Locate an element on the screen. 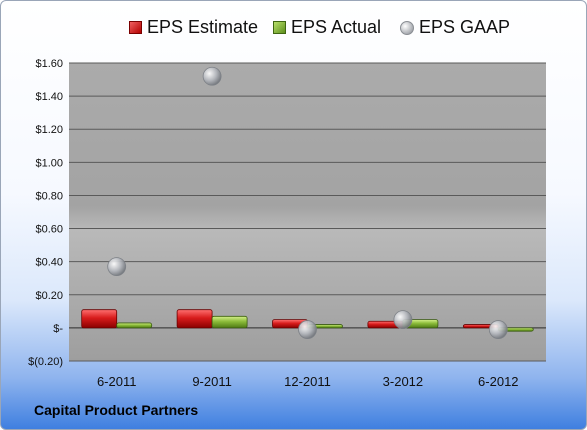 The image size is (587, 430). legend-item-gaap: EPS GAAP is located at coordinates (455, 27).